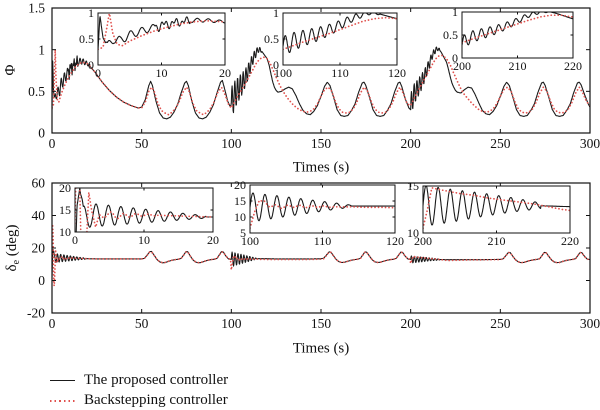 Image resolution: width=600 pixels, height=410 pixels. What do you see at coordinates (12, 242) in the screenshot?
I see `deg-unit: (deg)` at bounding box center [12, 242].